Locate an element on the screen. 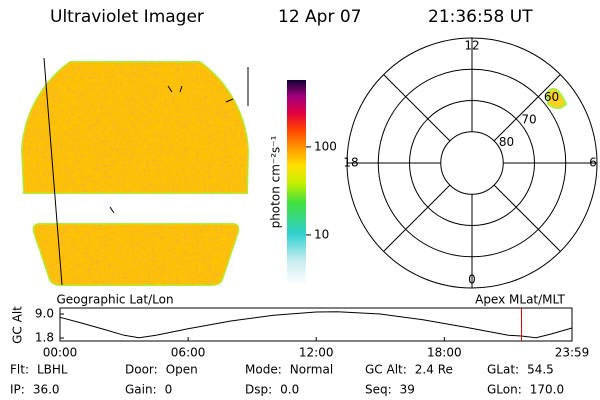 The image size is (600, 400). x-tick-label: 06:00 is located at coordinates (188, 353).